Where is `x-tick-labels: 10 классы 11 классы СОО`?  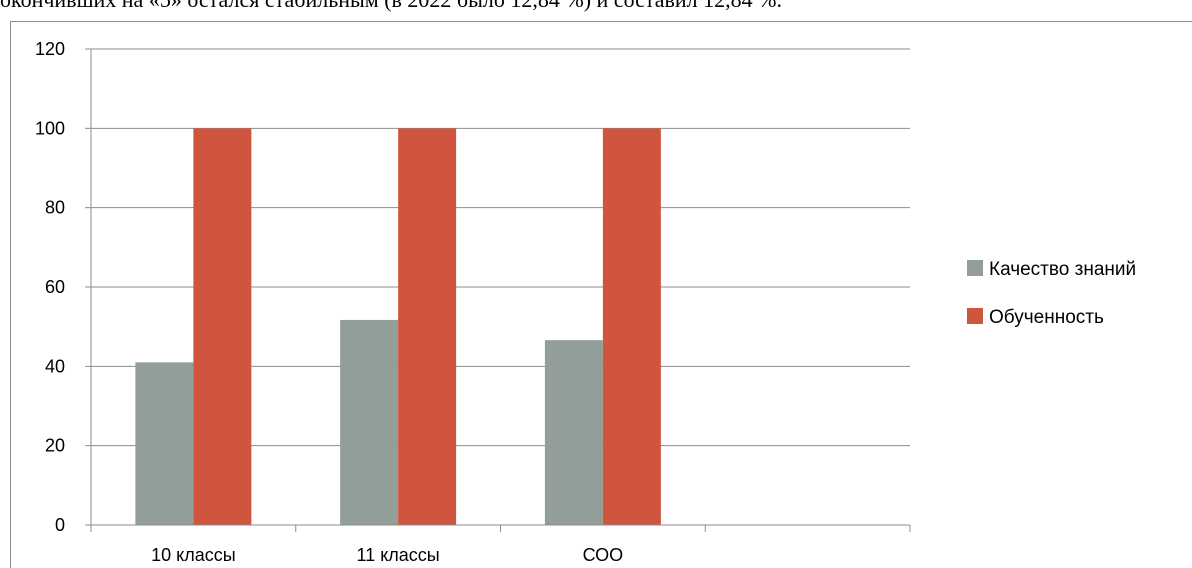
x-tick-labels: 10 классы 11 классы СОО is located at coordinates (387, 555).